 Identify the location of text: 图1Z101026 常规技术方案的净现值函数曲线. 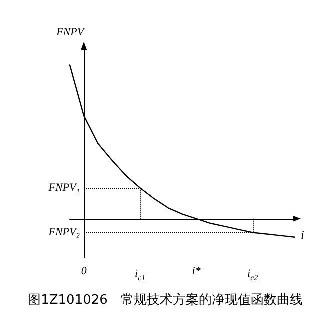
(165, 300).